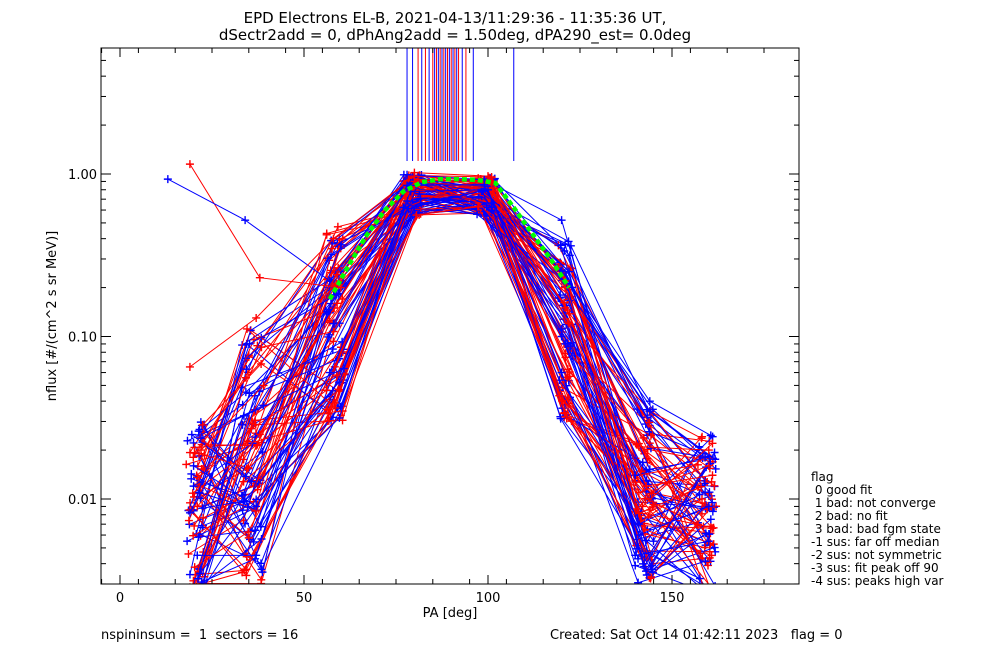 Image resolution: width=1000 pixels, height=650 pixels. What do you see at coordinates (82, 338) in the screenshot?
I see `y-tick-label: 0.10` at bounding box center [82, 338].